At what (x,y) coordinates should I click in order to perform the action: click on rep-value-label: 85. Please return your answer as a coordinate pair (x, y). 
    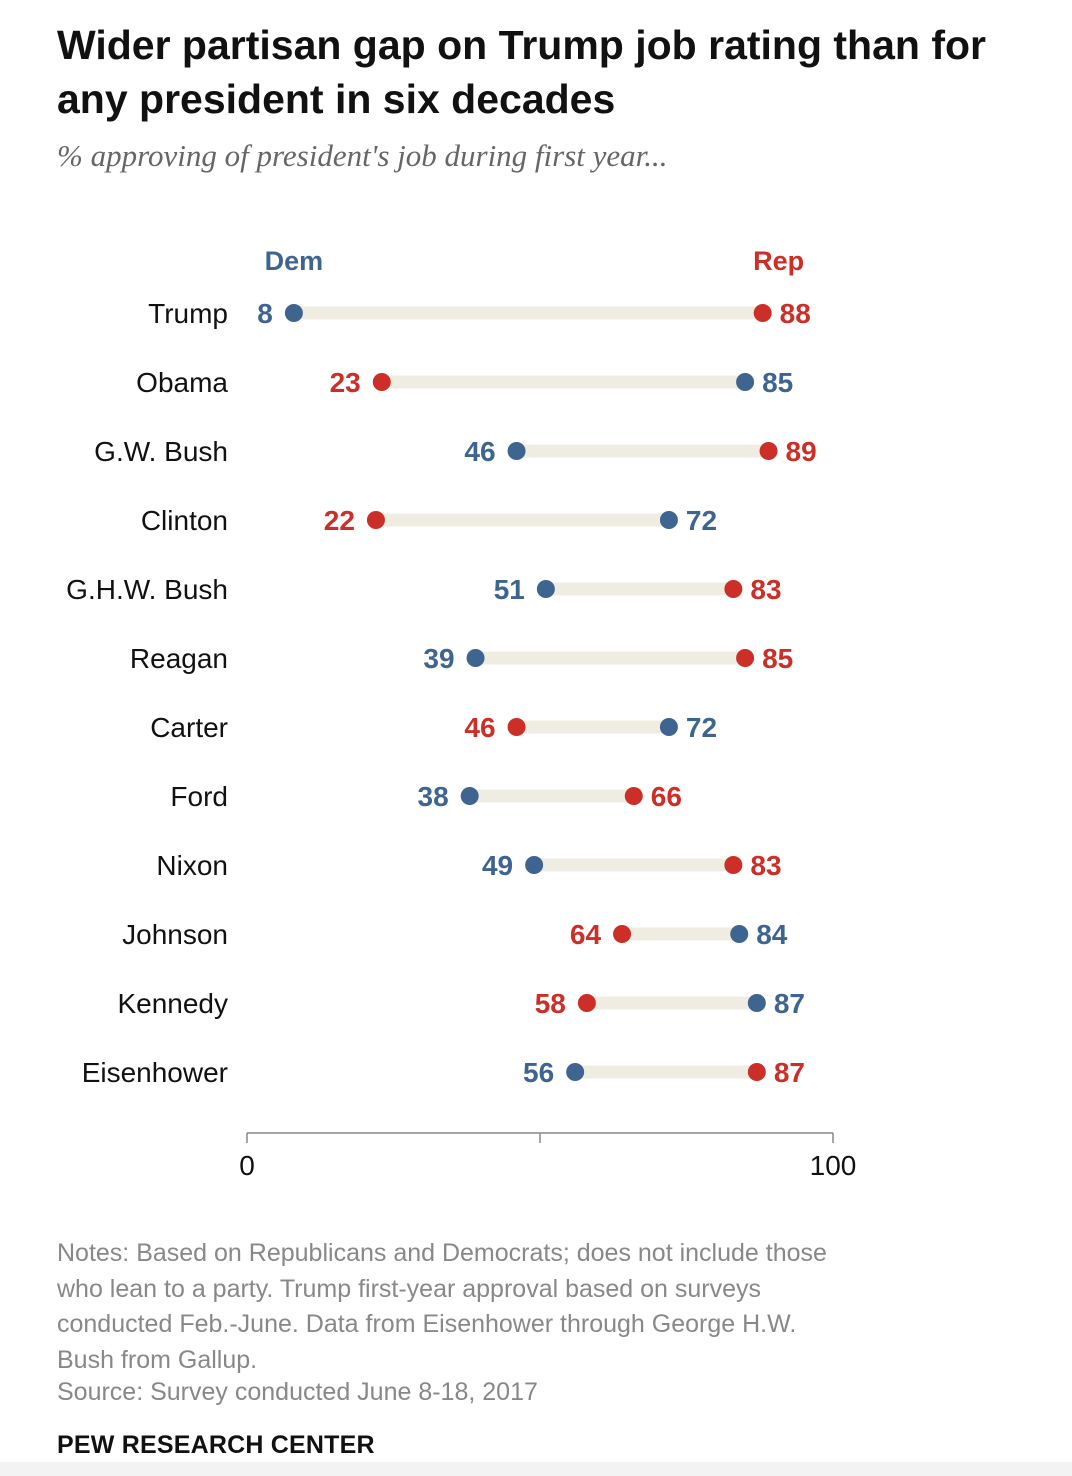
    Looking at the image, I should click on (777, 658).